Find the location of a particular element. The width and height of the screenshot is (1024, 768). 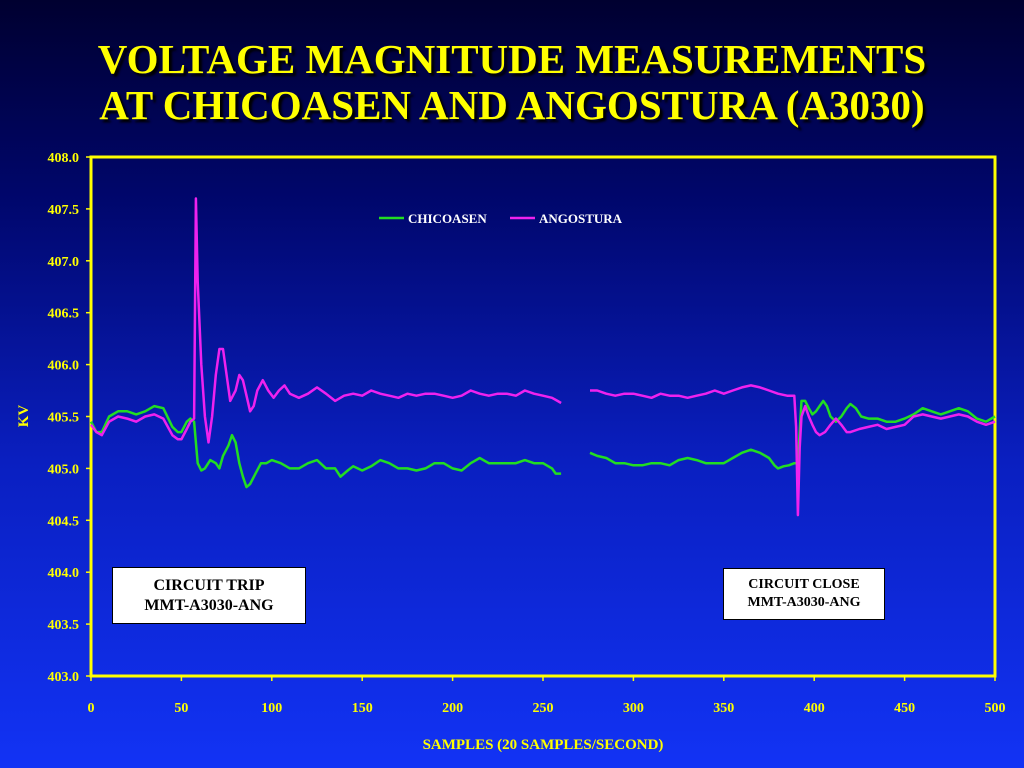

x-tick-label: 0 is located at coordinates (91, 708).